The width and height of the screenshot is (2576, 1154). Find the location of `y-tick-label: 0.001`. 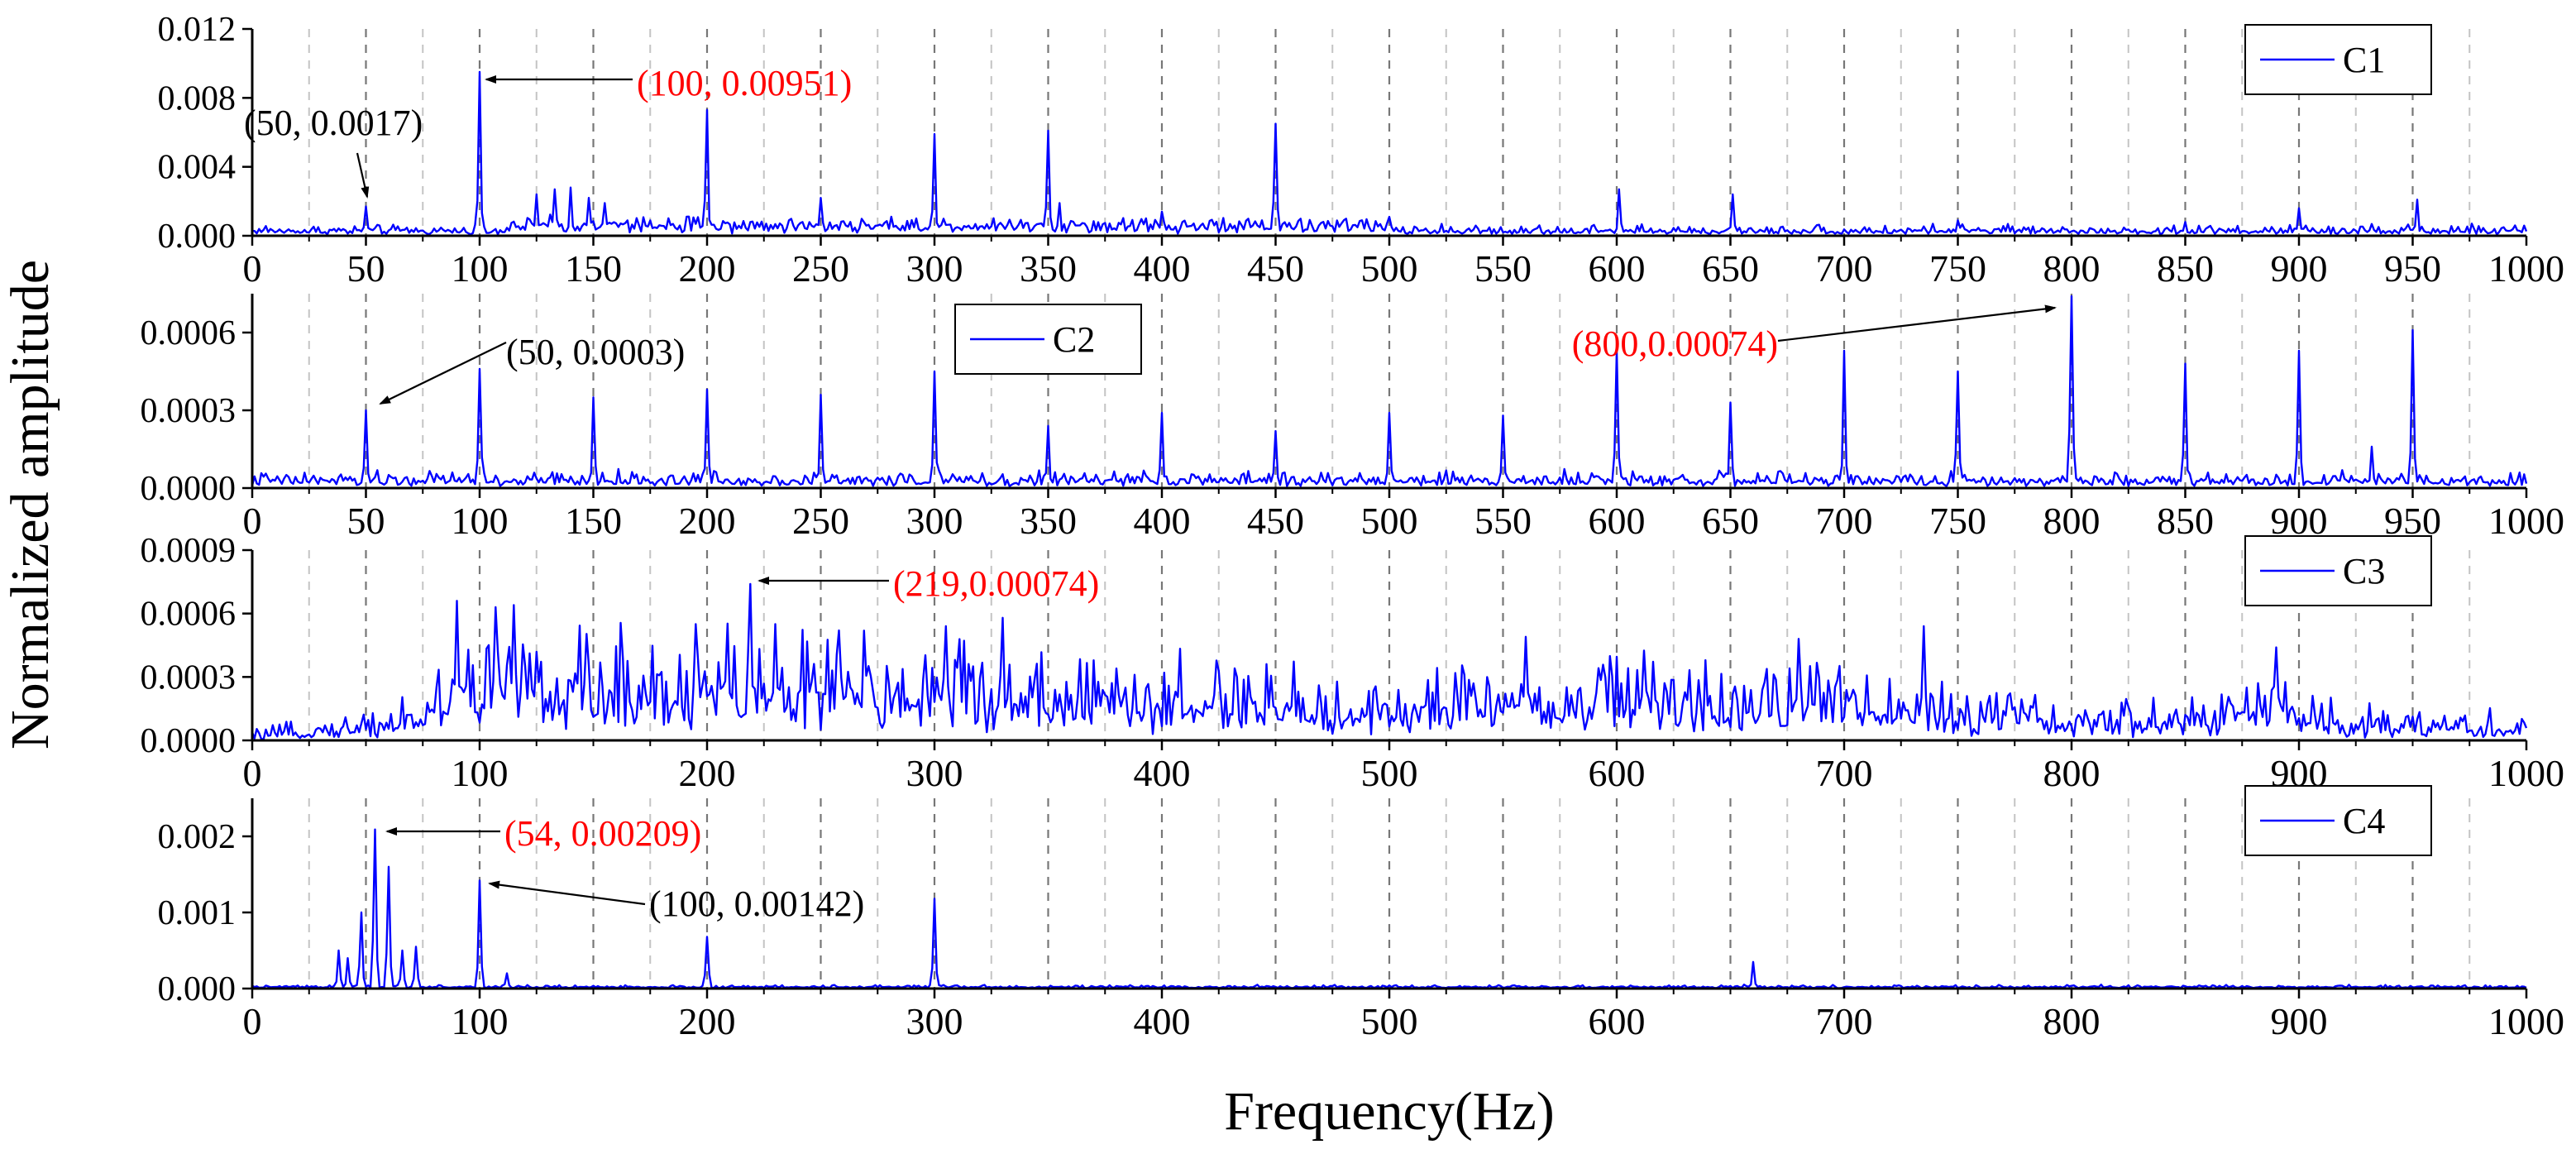

y-tick-label: 0.001 is located at coordinates (197, 913).